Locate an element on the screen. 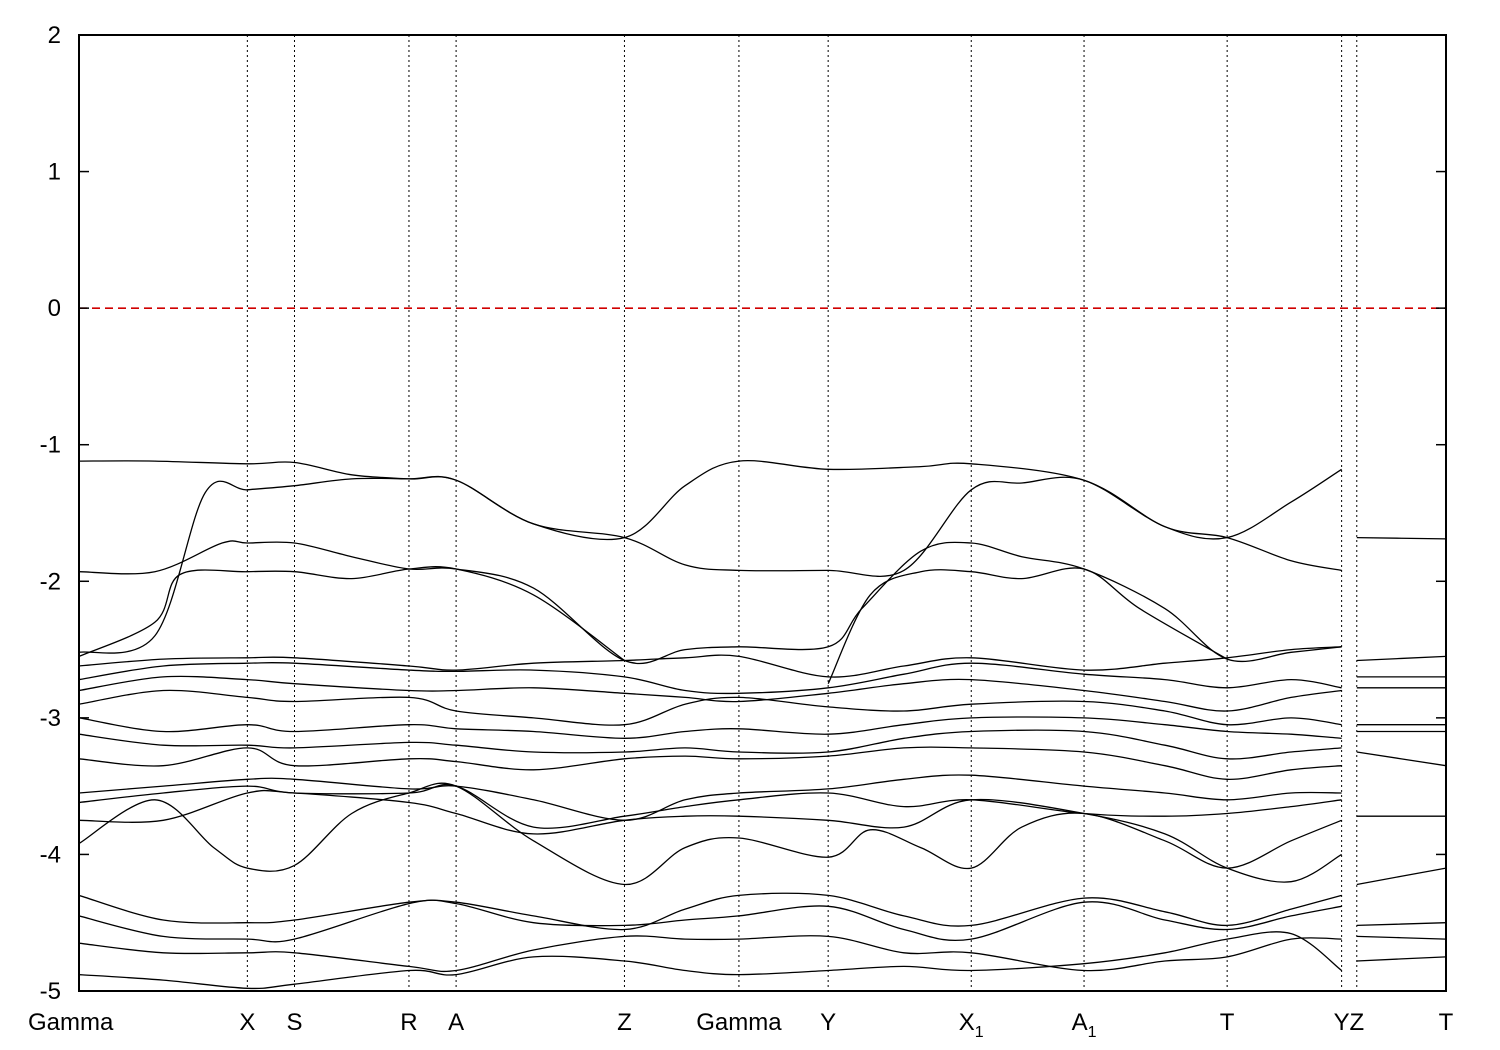  y-tick-label: 0 is located at coordinates (54, 308).